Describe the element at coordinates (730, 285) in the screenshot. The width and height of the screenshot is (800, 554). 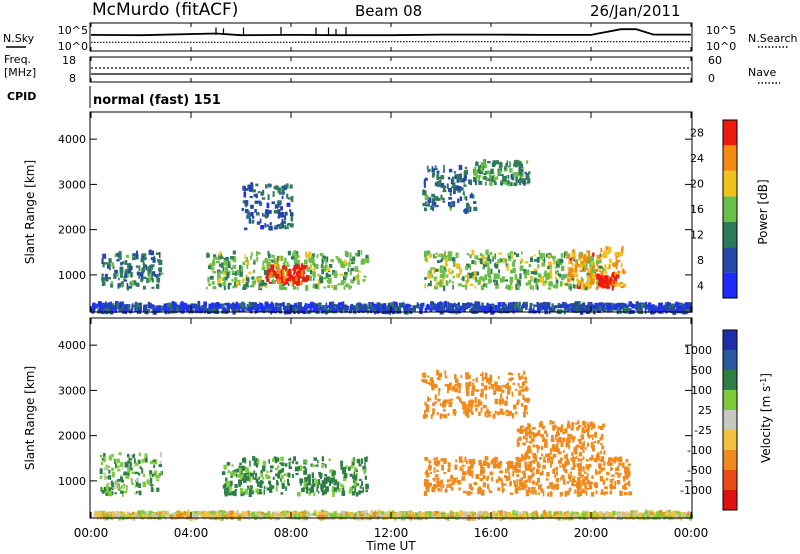
I see `power-colorbar-swatch` at that location.